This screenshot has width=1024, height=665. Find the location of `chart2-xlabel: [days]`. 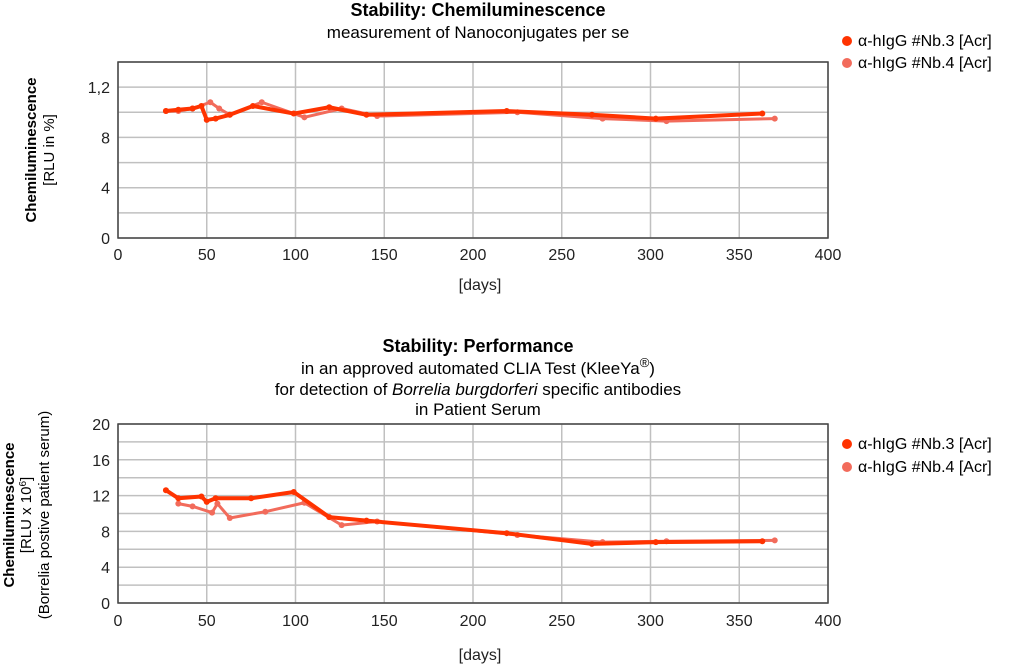

chart2-xlabel: [days] is located at coordinates (480, 655).